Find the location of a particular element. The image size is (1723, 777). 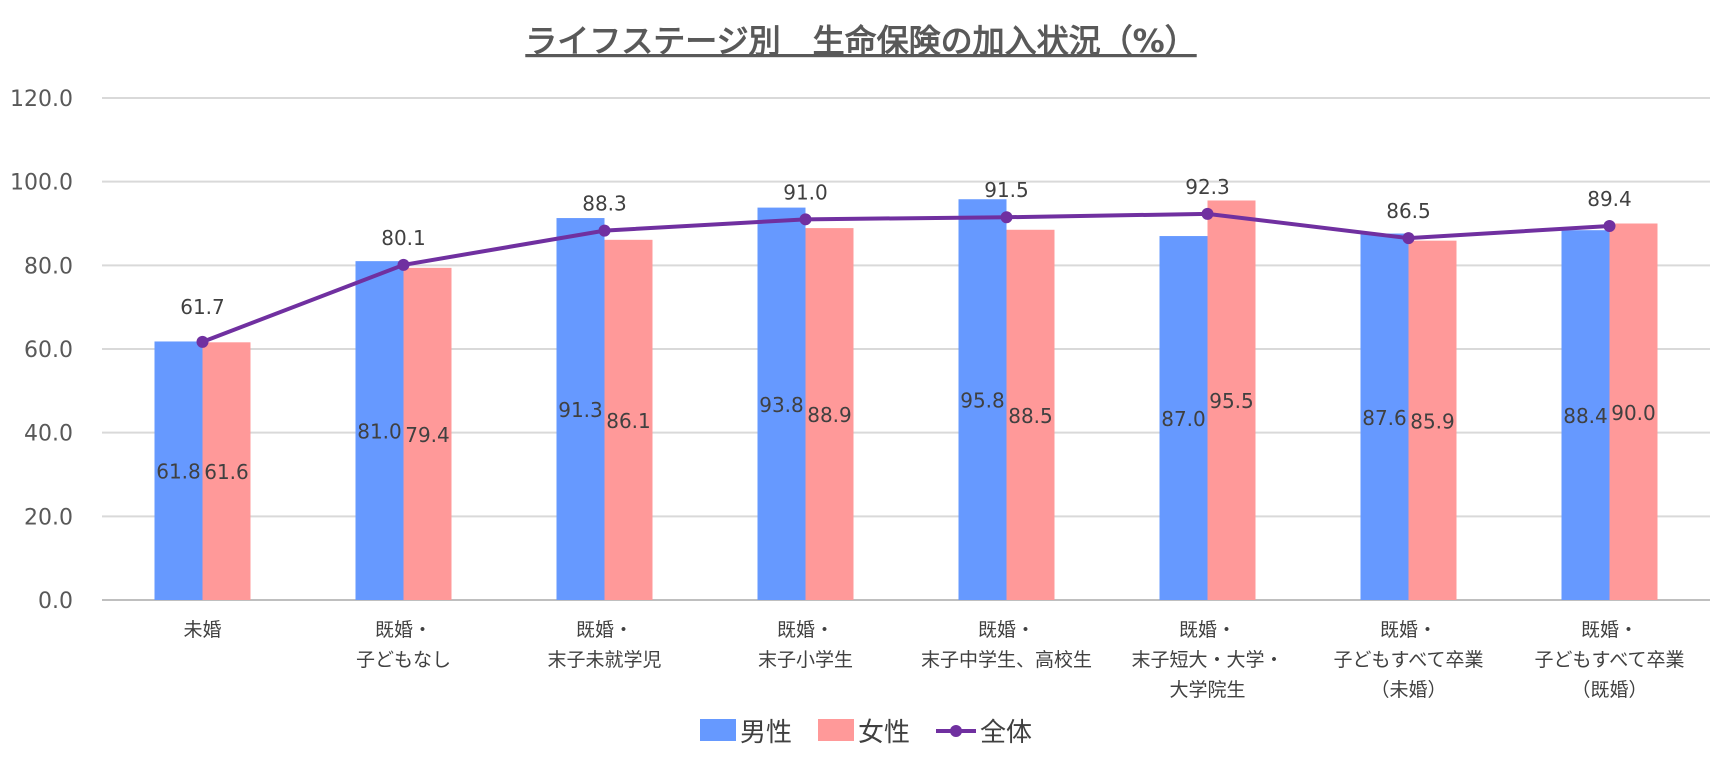

bar-data-label: 79.4 is located at coordinates (427, 435).